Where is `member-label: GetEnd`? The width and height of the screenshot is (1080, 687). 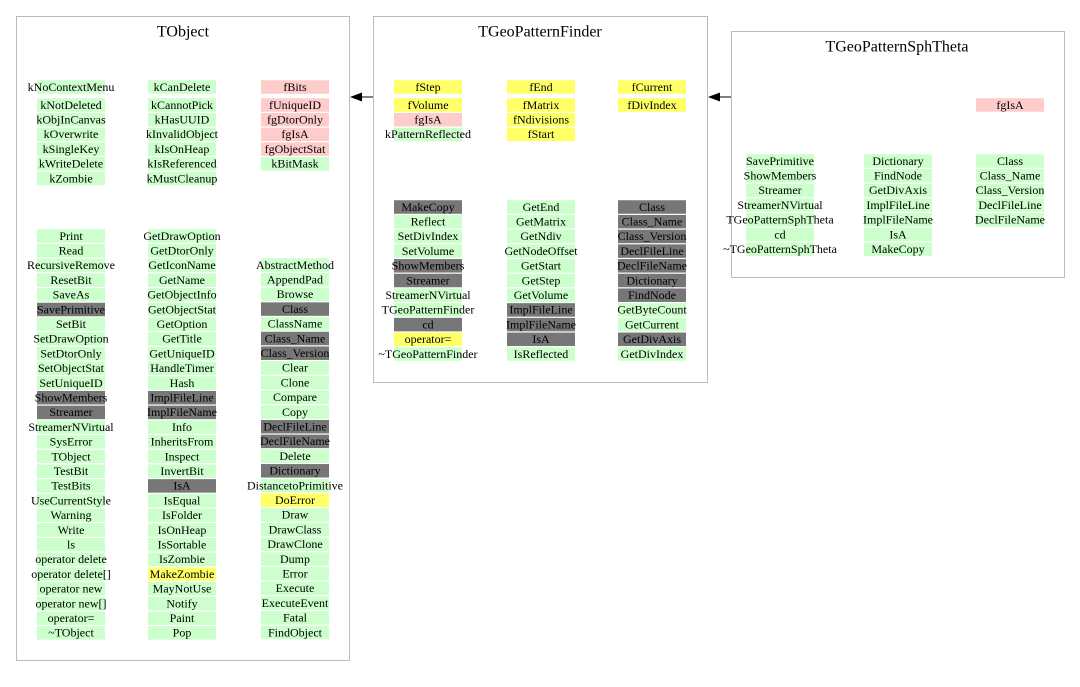 member-label: GetEnd is located at coordinates (541, 207).